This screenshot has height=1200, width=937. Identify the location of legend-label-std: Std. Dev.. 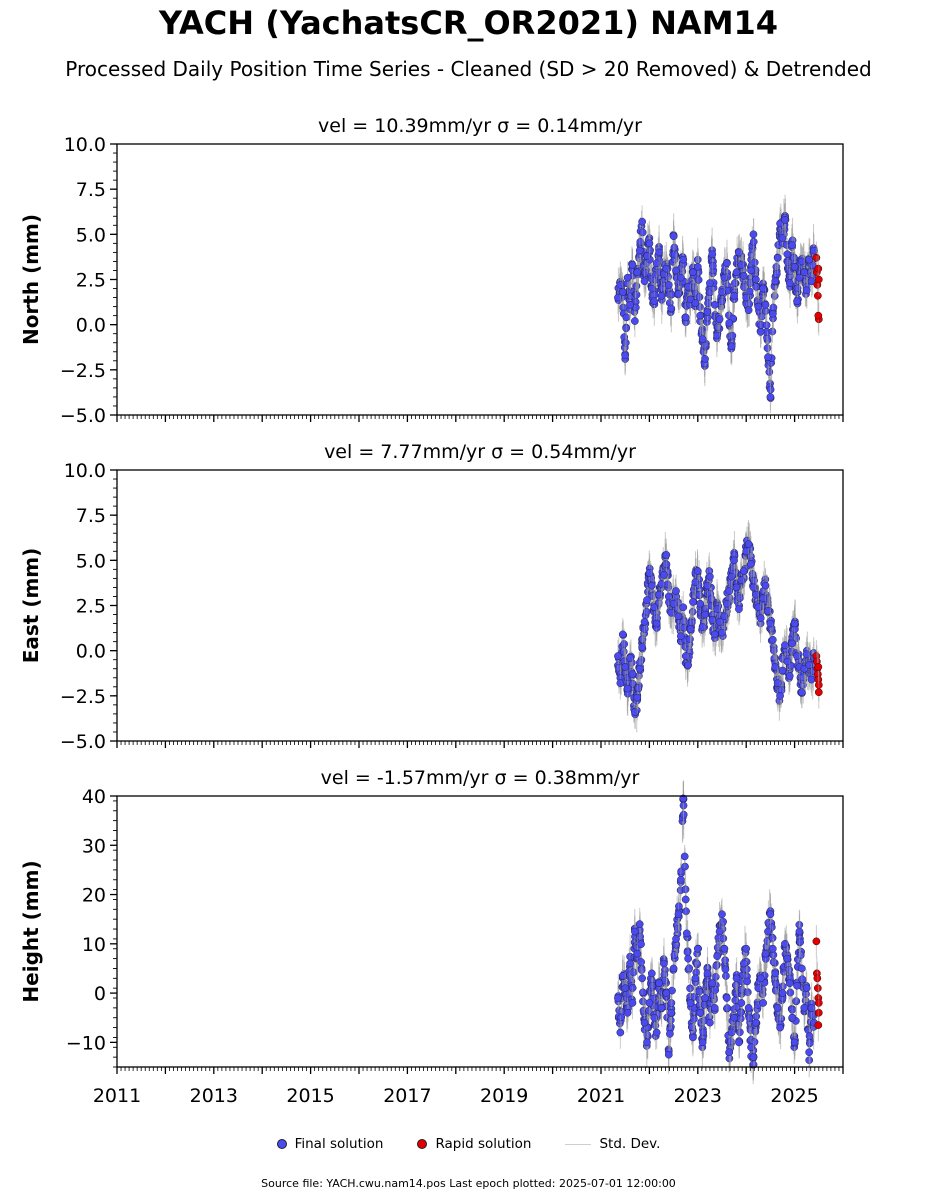
(630, 1144).